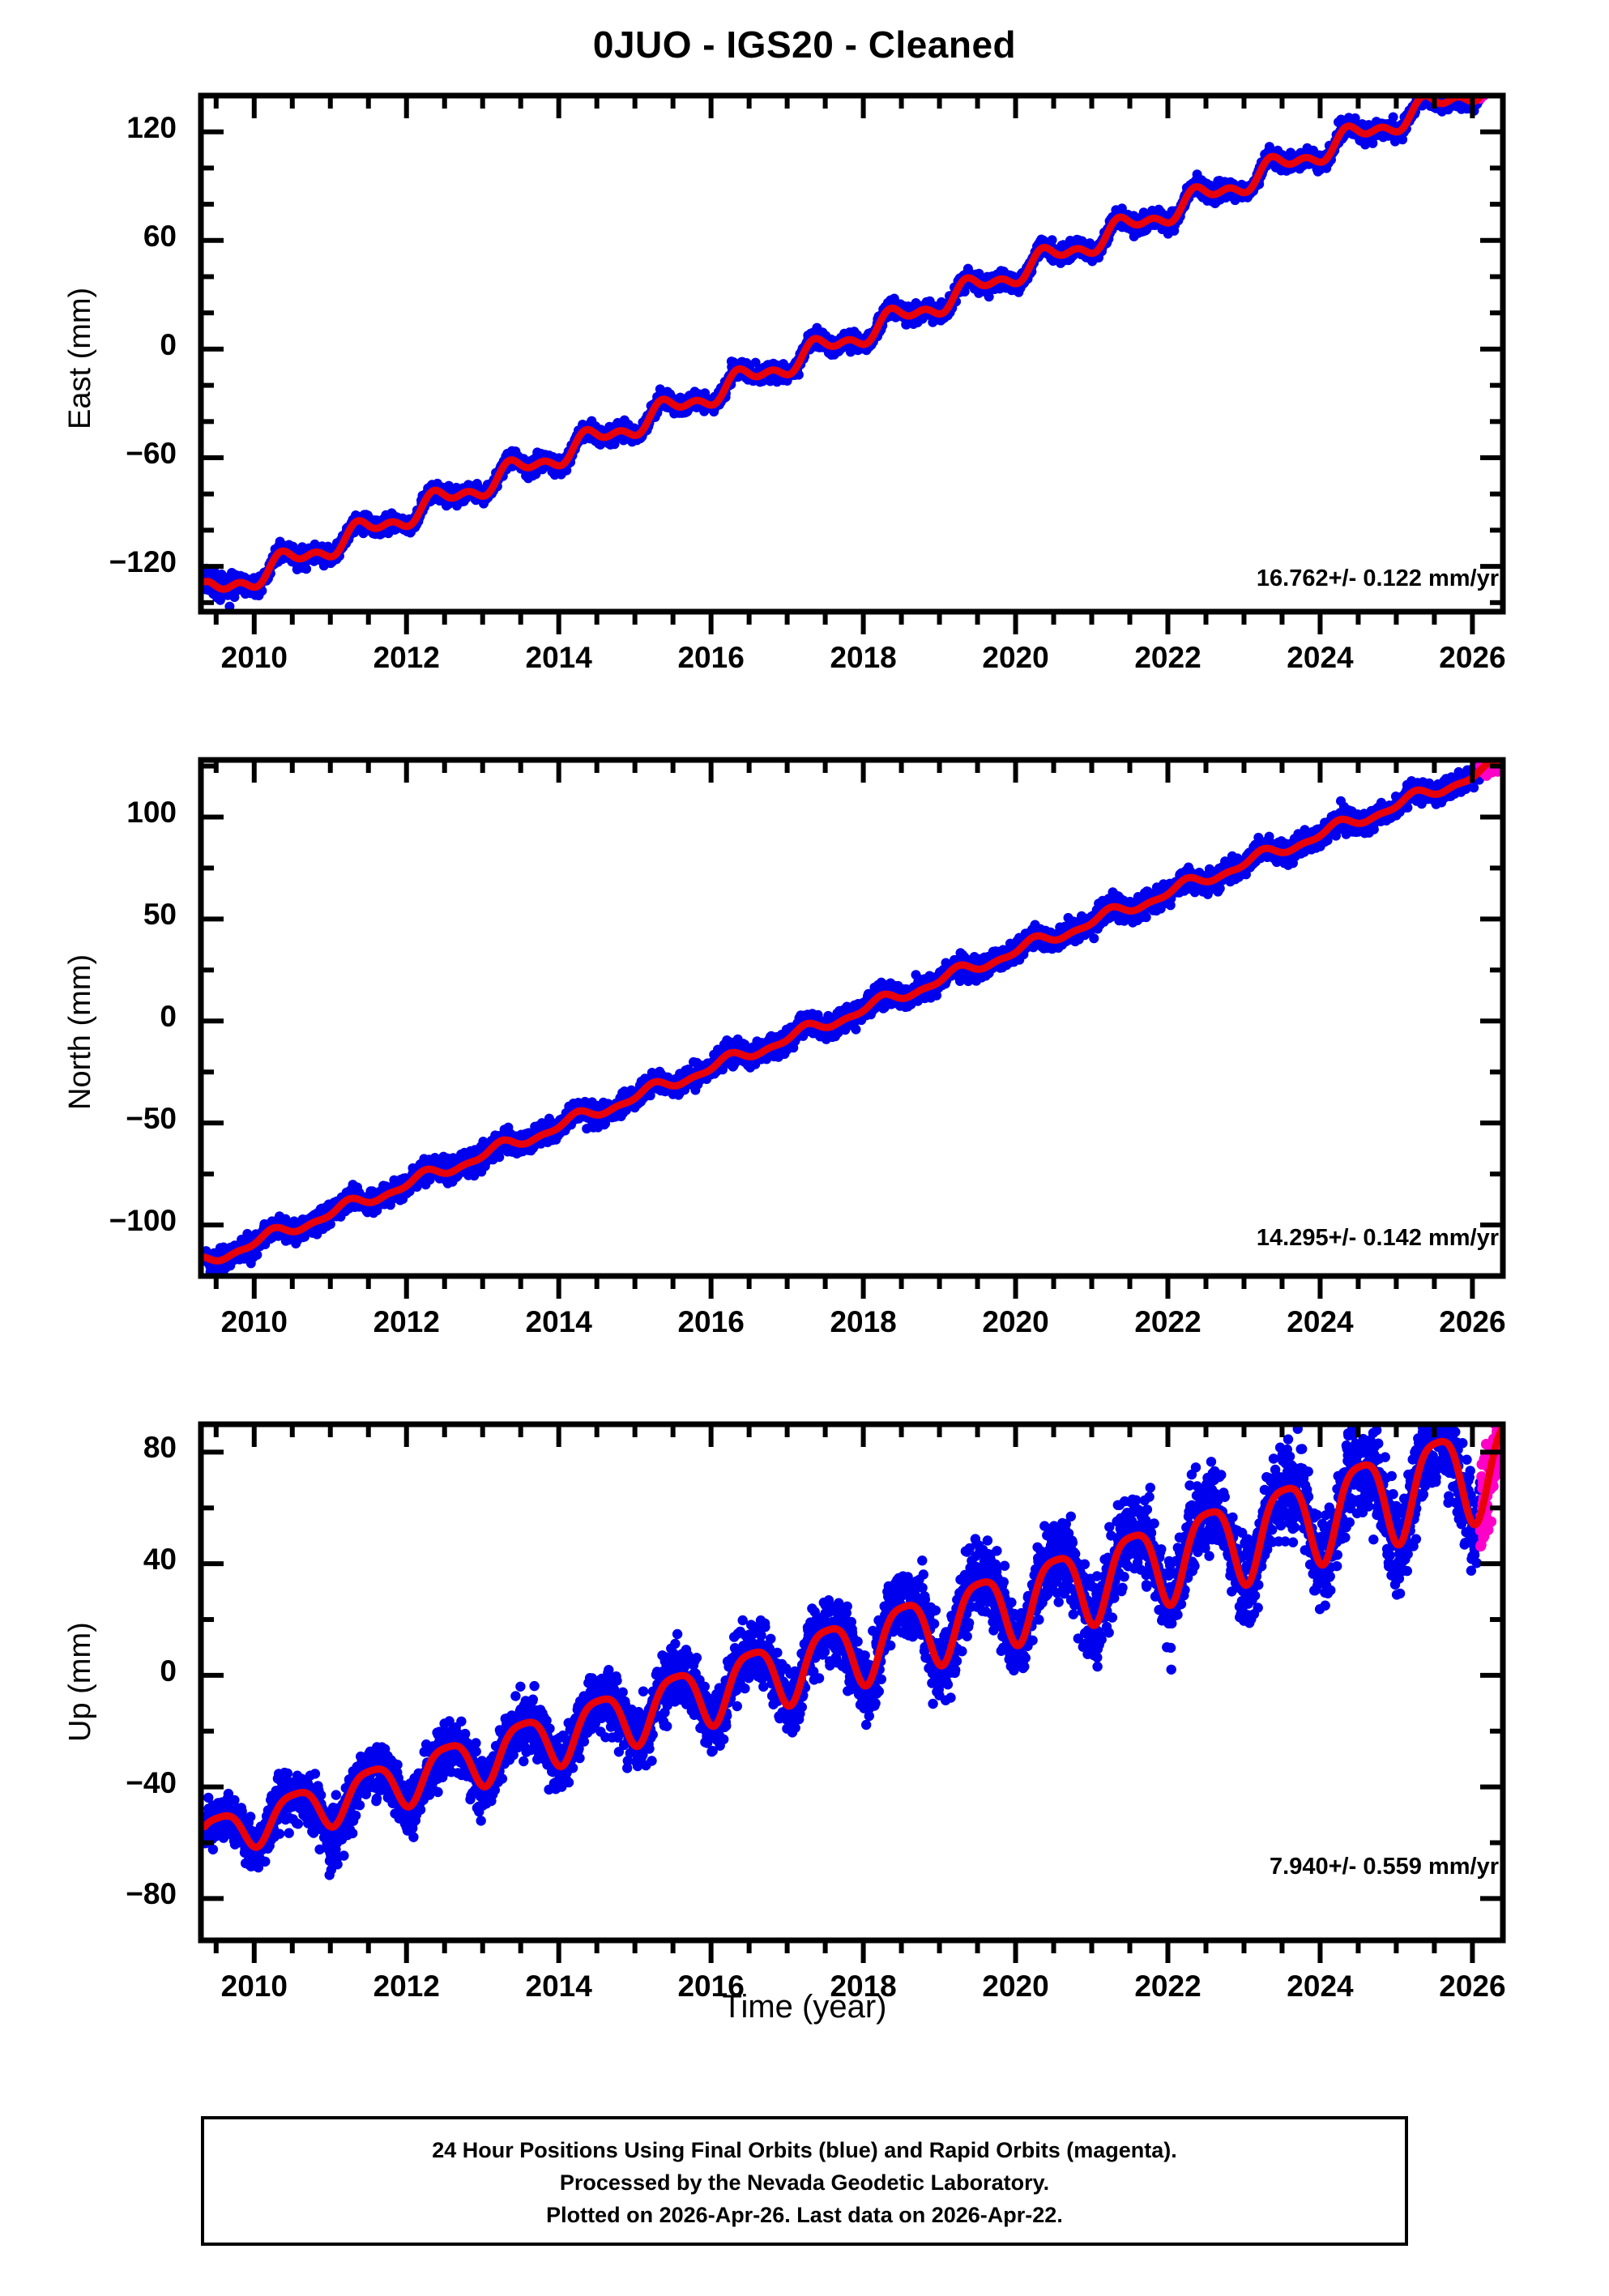  What do you see at coordinates (104, 1221) in the screenshot?
I see `panel-north-ytick: −100` at bounding box center [104, 1221].